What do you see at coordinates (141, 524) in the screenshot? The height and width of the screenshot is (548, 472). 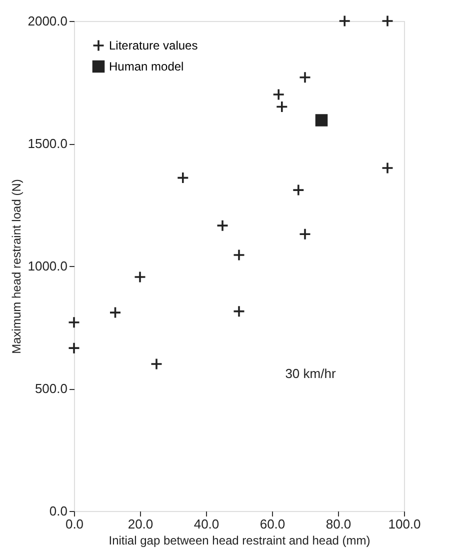 I see `x-tick-label: 20.0` at bounding box center [141, 524].